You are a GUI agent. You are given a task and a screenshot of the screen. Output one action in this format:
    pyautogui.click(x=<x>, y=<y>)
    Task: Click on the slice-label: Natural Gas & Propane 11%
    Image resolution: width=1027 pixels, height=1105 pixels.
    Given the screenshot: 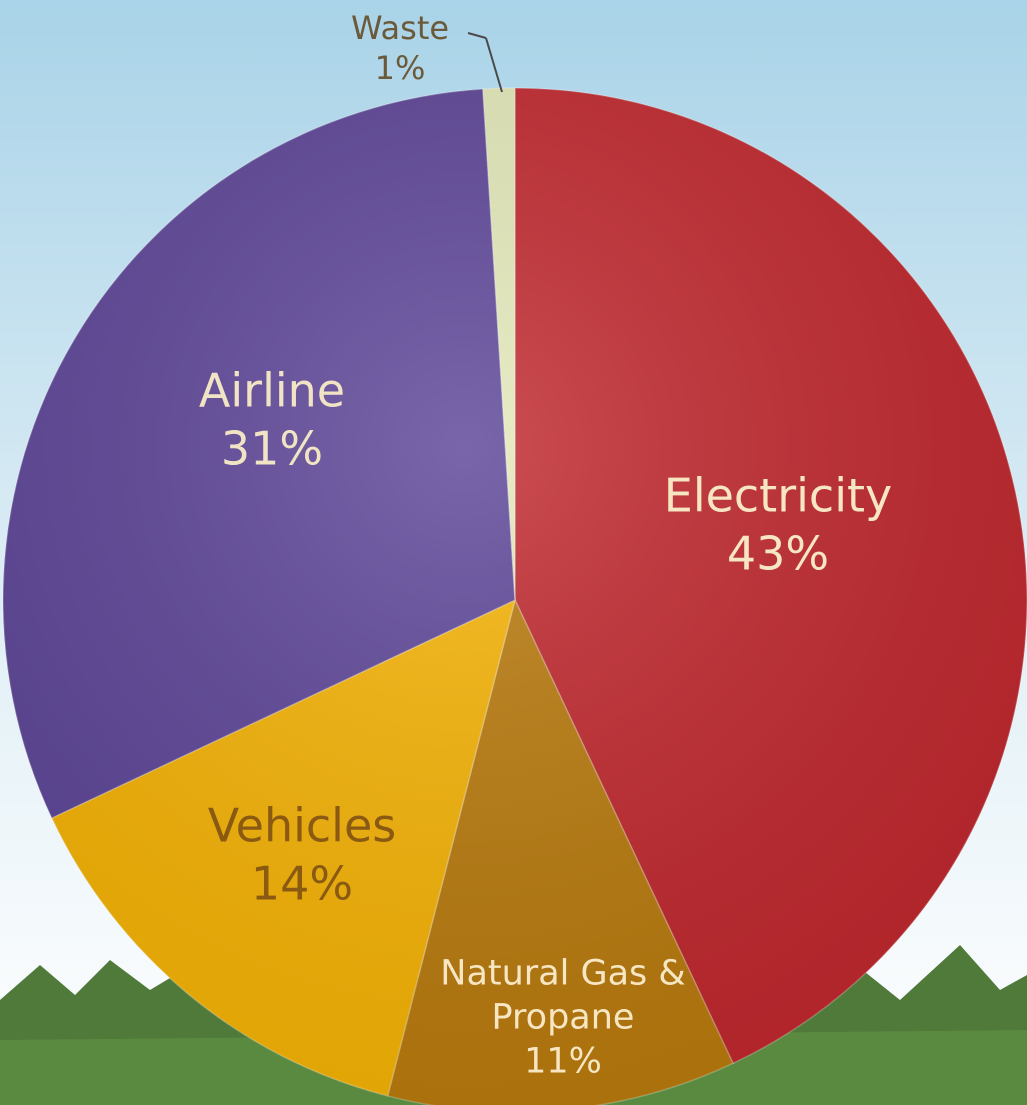 What is the action you would take?
    pyautogui.click(x=563, y=1017)
    